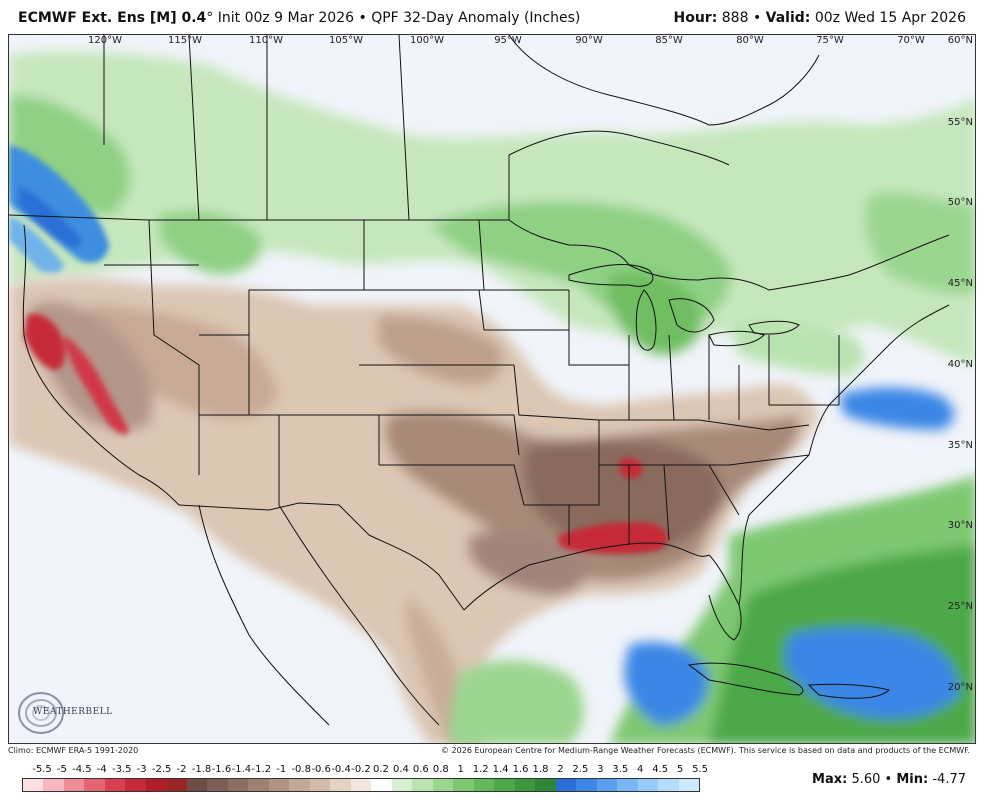 The image size is (984, 808). I want to click on swirl-icon, so click(41, 713).